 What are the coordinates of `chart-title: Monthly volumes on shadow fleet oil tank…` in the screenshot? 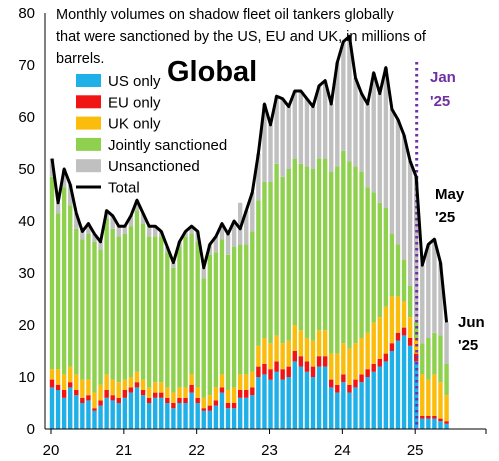 It's located at (241, 37).